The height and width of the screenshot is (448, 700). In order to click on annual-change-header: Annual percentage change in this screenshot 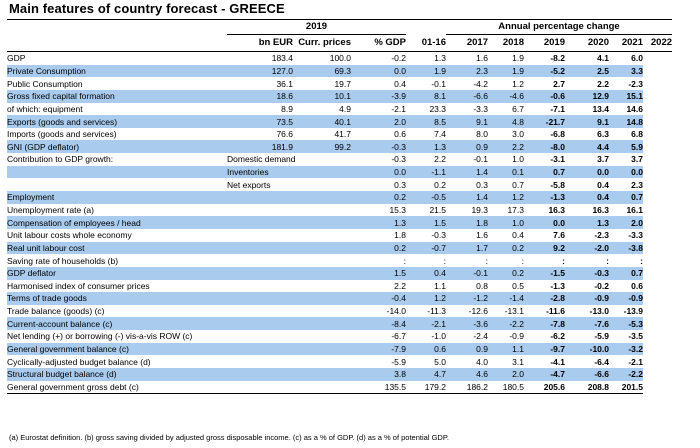, I will do `click(559, 27)`.